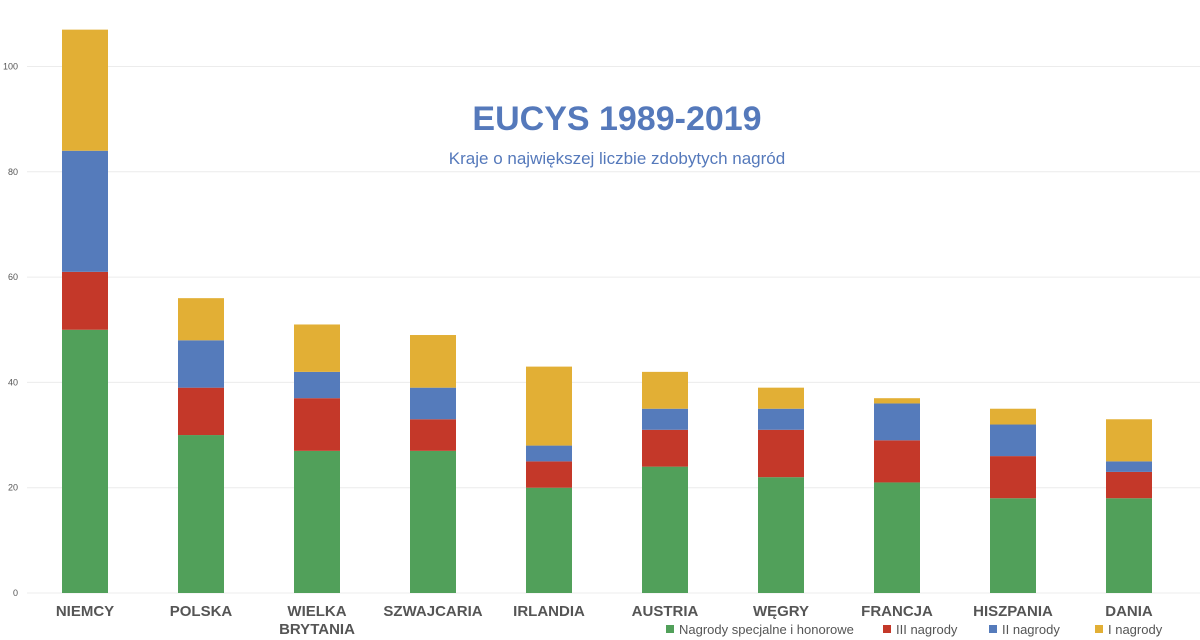 This screenshot has width=1200, height=640. What do you see at coordinates (616, 119) in the screenshot?
I see `chart-title: EUCYS 1989-2019` at bounding box center [616, 119].